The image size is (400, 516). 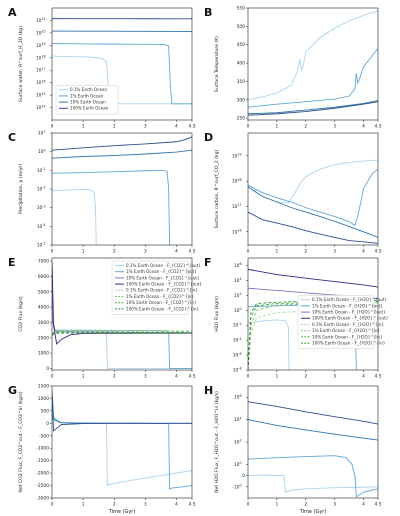 I want to click on panel-letter: A, so click(x=12, y=12).